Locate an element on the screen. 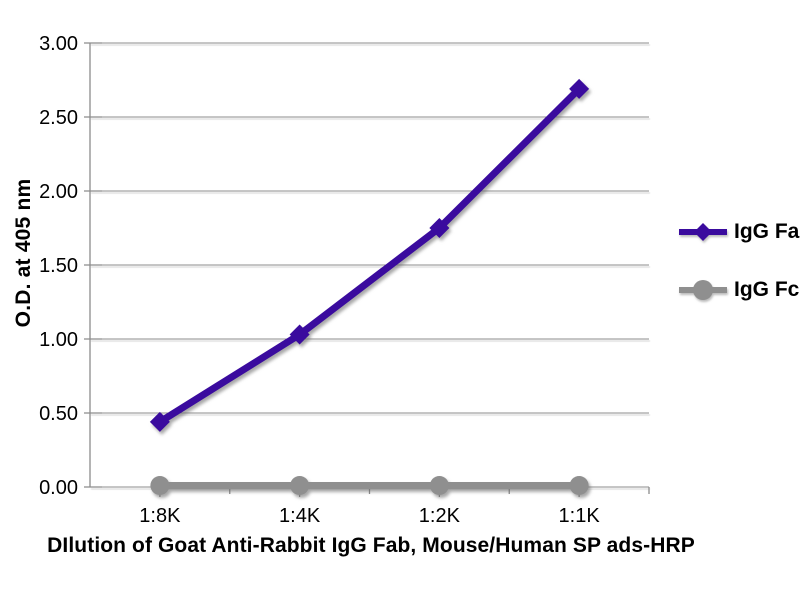 This screenshot has width=800, height=600. x-tick-label: 1:2K is located at coordinates (440, 516).